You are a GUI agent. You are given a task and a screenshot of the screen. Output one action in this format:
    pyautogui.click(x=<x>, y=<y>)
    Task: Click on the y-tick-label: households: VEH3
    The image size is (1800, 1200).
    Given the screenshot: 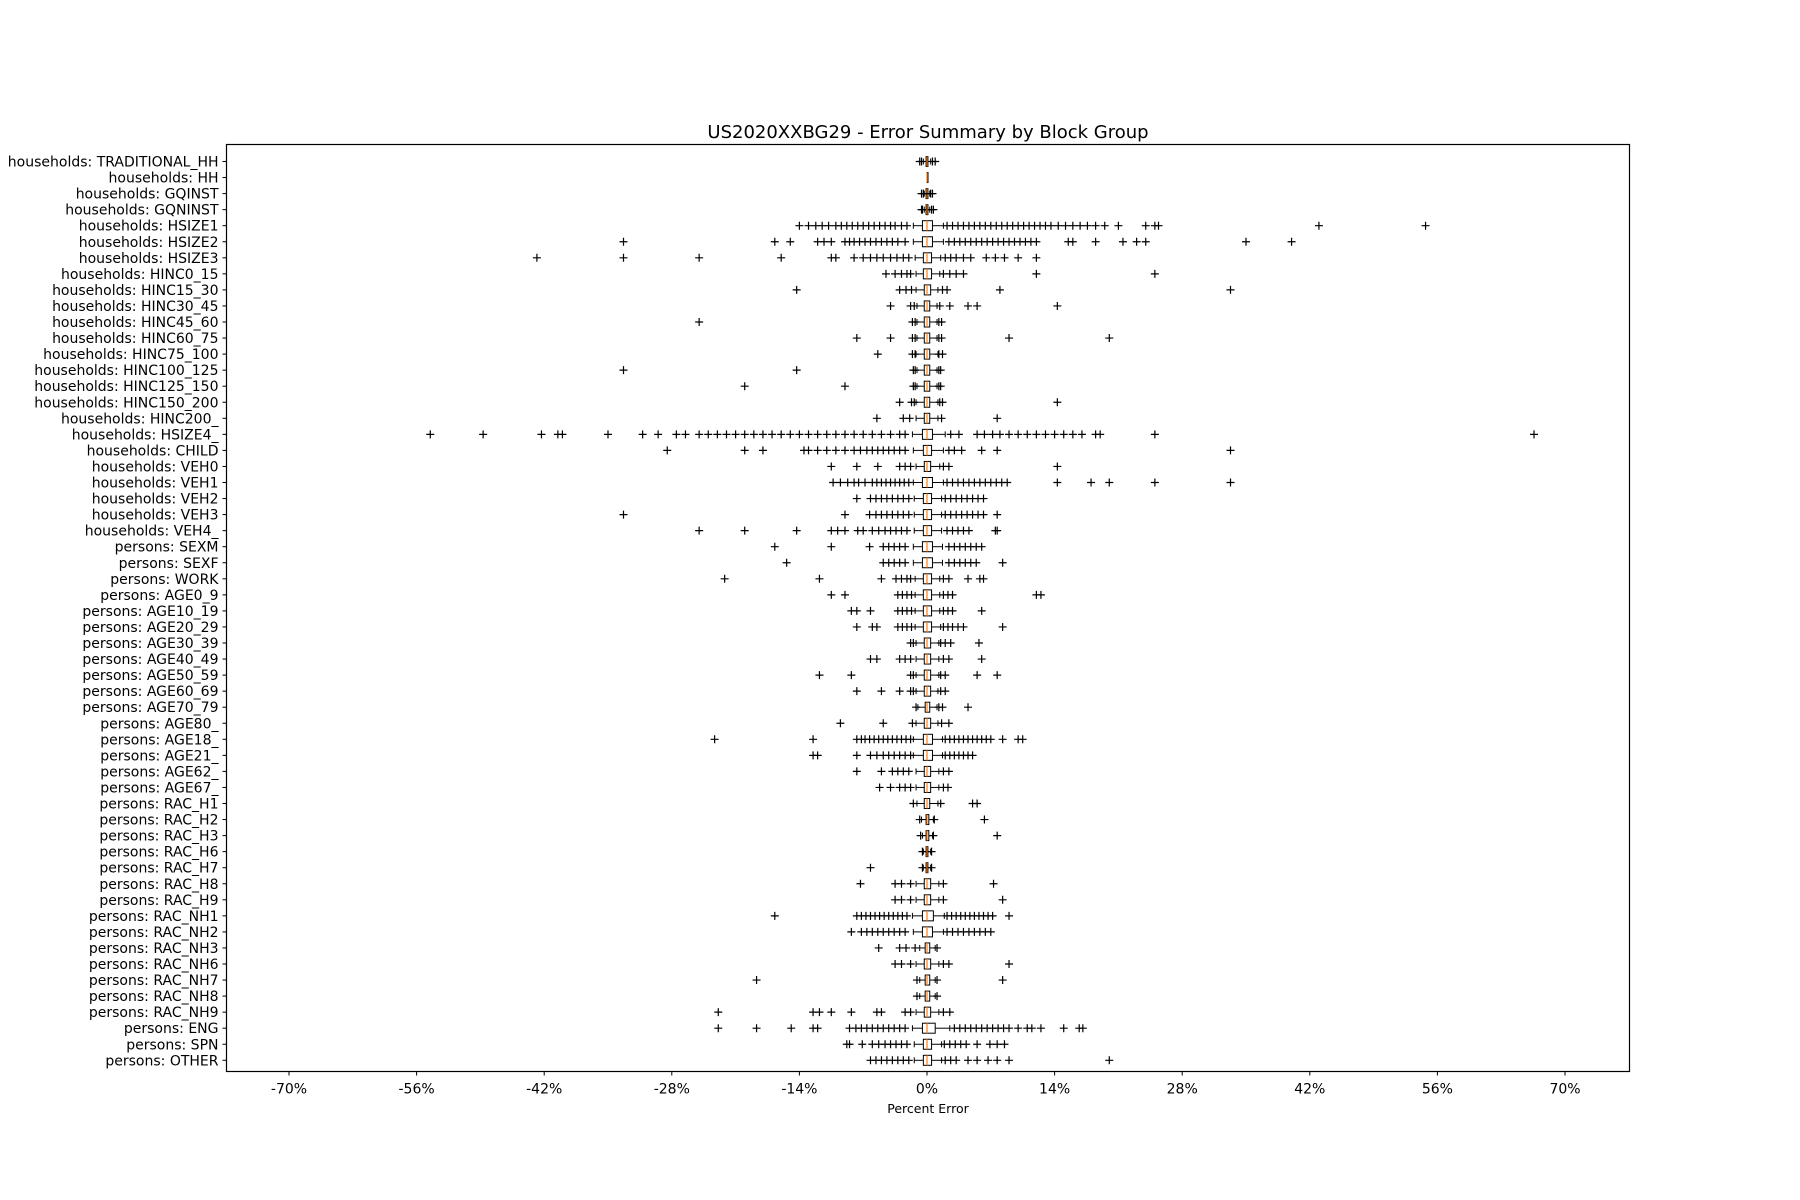 What is the action you would take?
    pyautogui.click(x=155, y=516)
    